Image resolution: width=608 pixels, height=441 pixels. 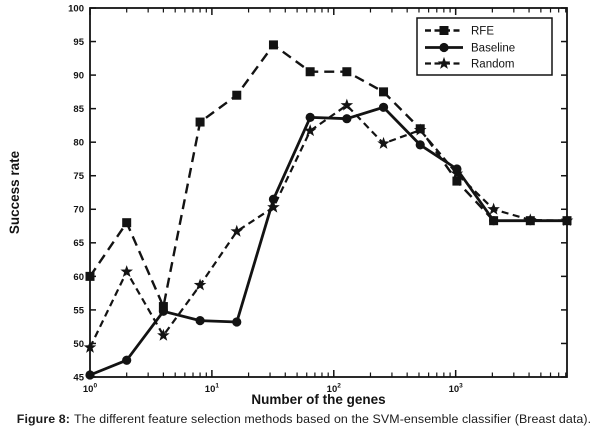 I want to click on legend: RFE Baseline Random, so click(x=484, y=46).